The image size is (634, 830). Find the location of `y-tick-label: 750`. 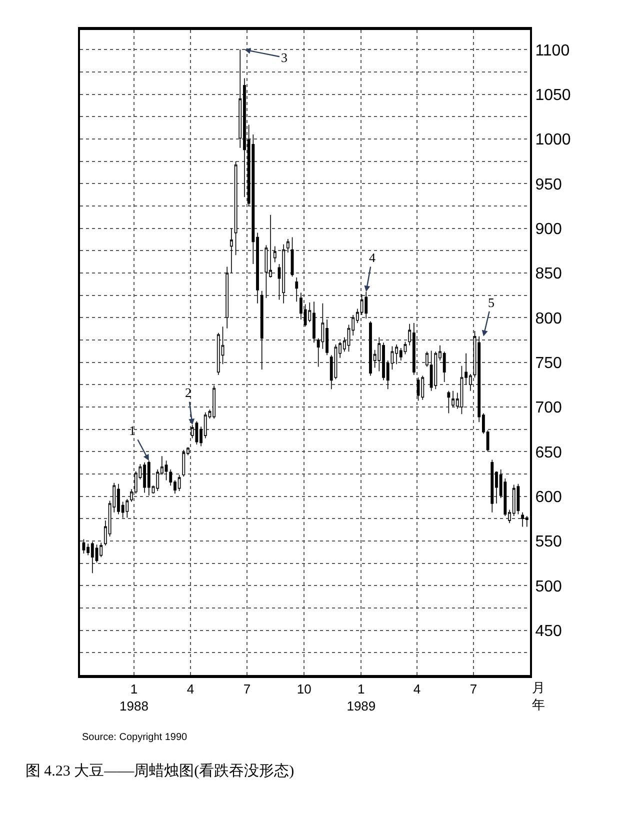

y-tick-label: 750 is located at coordinates (548, 363).